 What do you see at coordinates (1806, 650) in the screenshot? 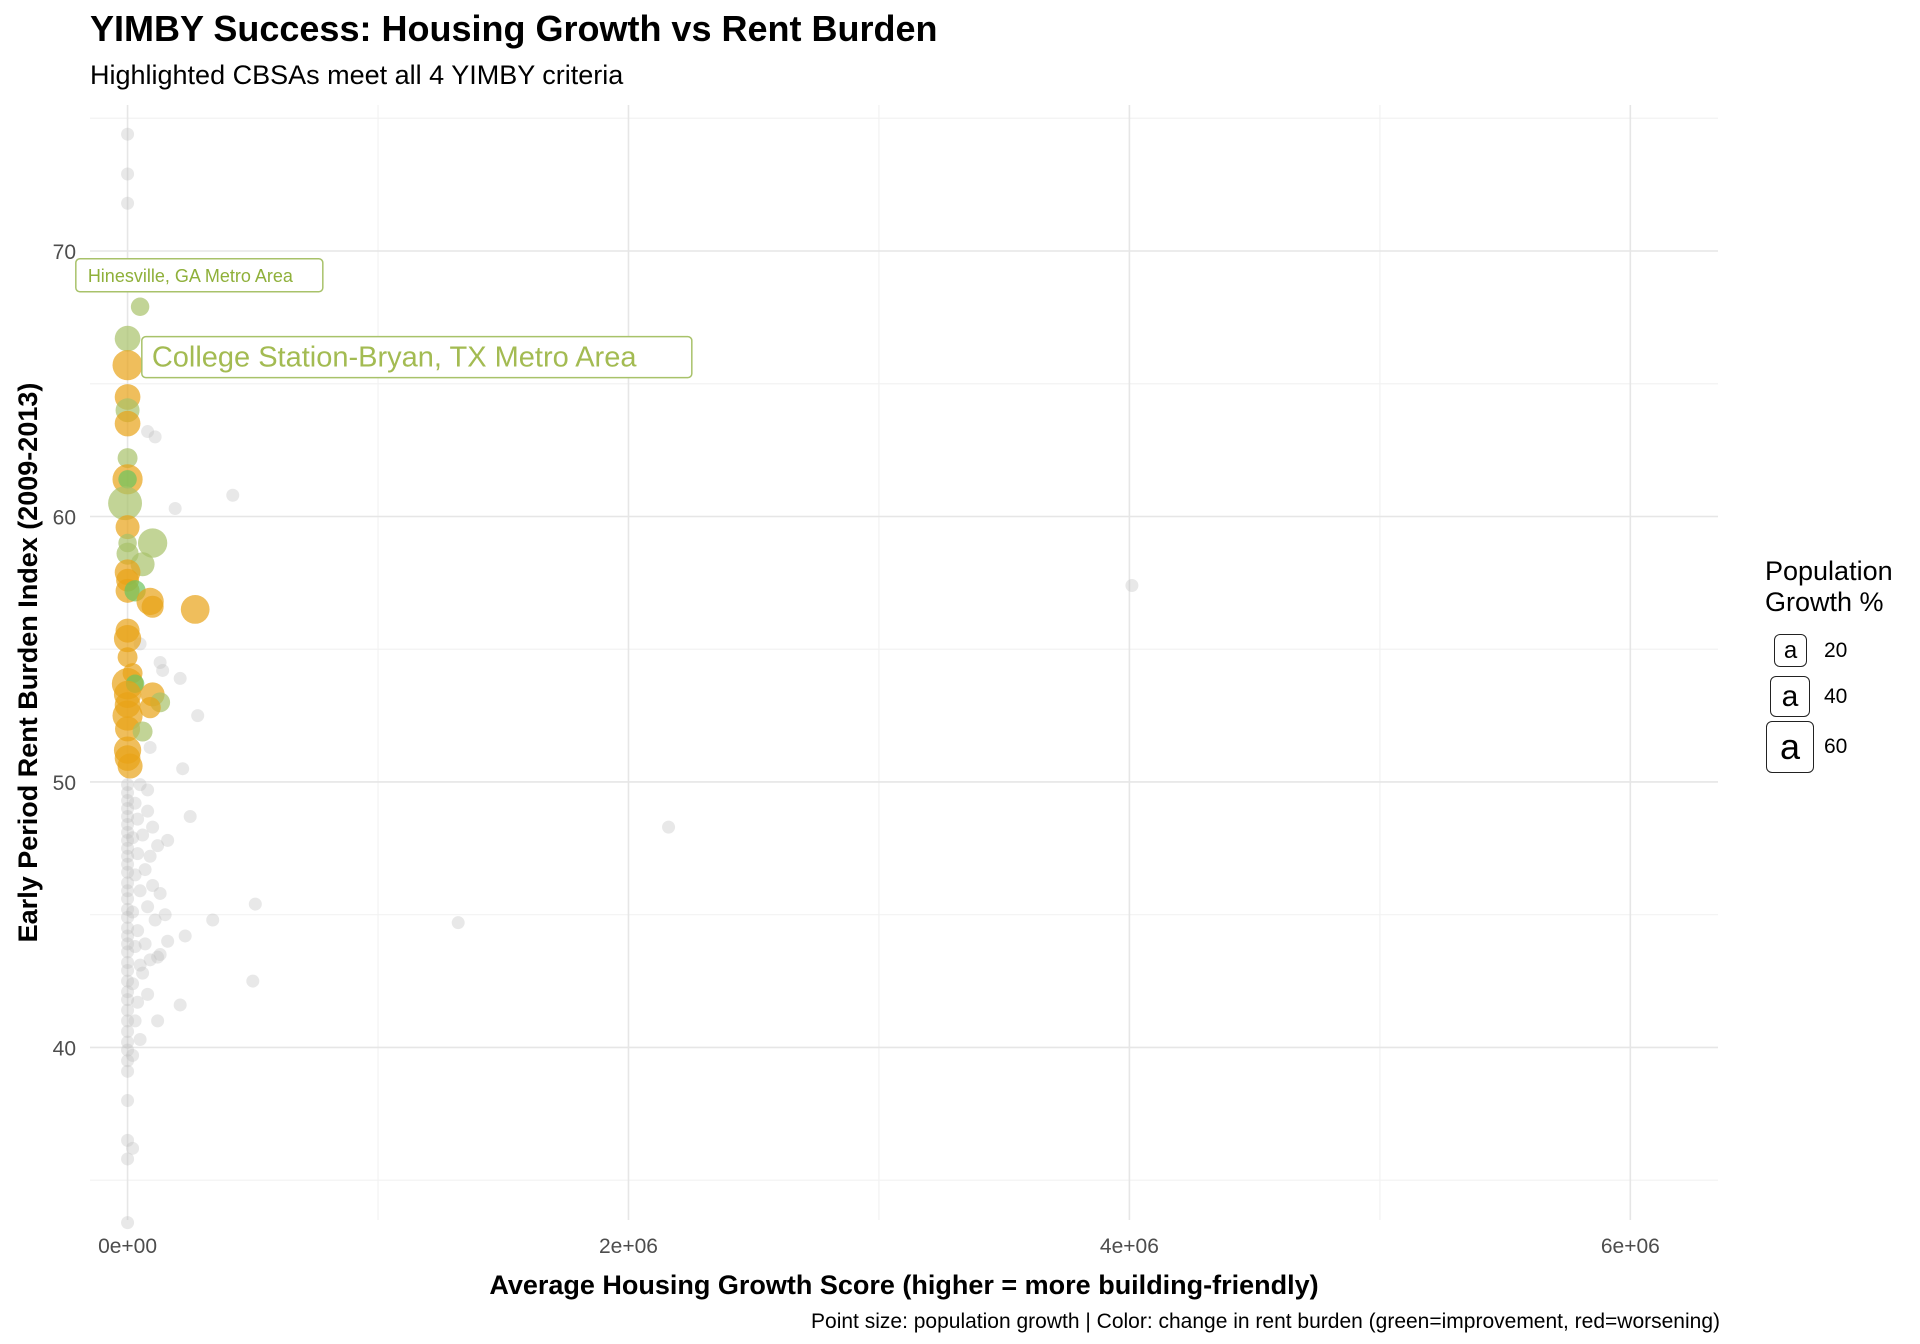
I see `legend-item-20: a 20` at bounding box center [1806, 650].